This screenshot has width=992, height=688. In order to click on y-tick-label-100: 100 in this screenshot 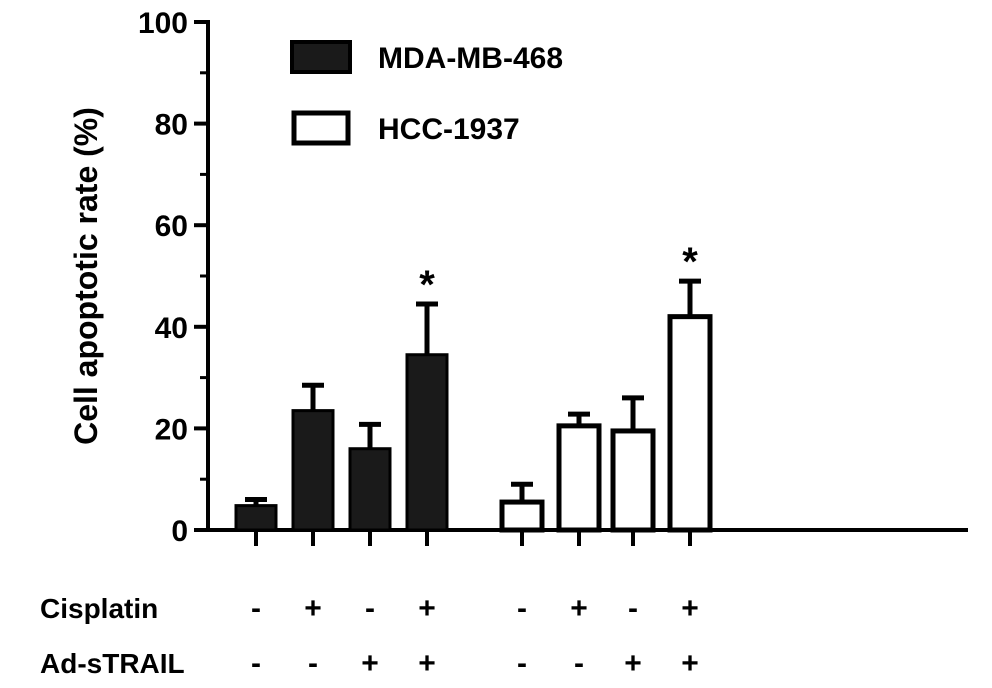, I will do `click(163, 23)`.